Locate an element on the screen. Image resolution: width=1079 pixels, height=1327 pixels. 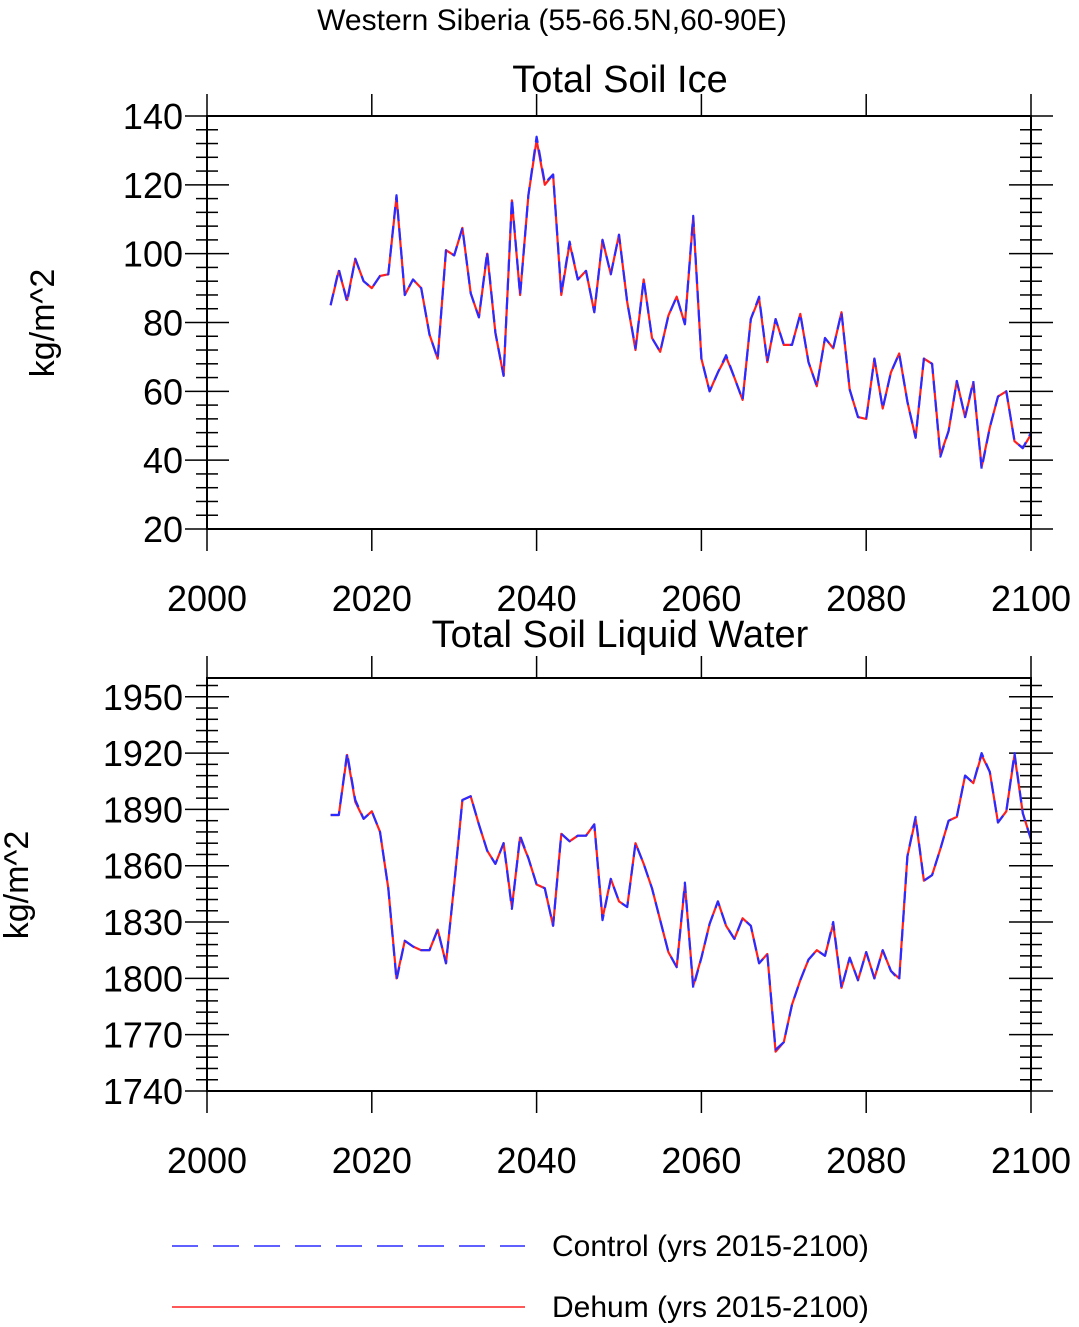
y-tick-label: 1770 is located at coordinates (143, 1035).